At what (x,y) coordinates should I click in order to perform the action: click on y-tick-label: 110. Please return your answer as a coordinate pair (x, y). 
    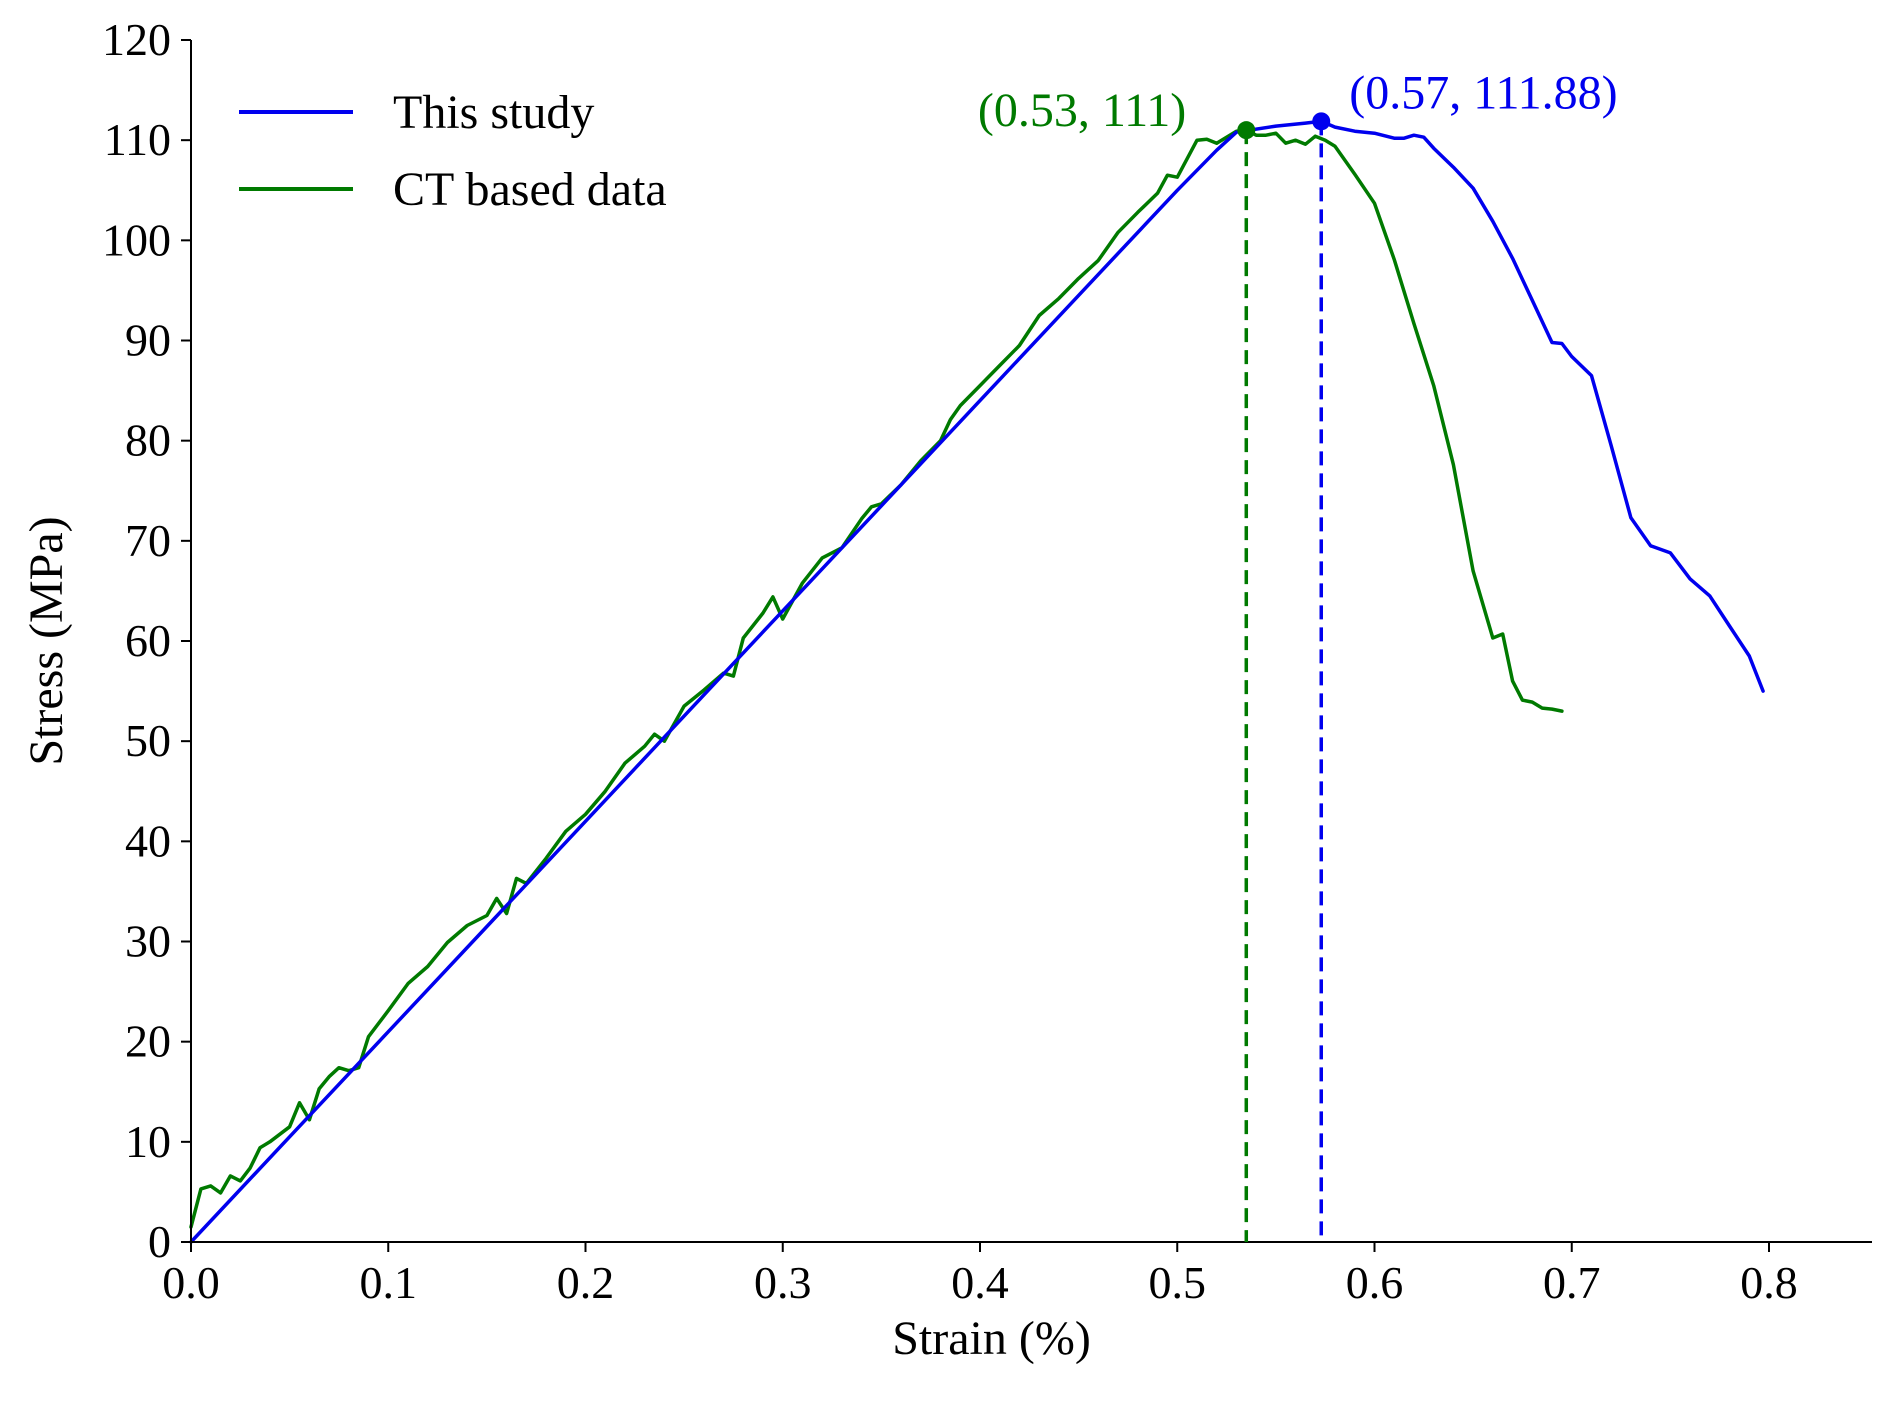
    Looking at the image, I should click on (137, 139).